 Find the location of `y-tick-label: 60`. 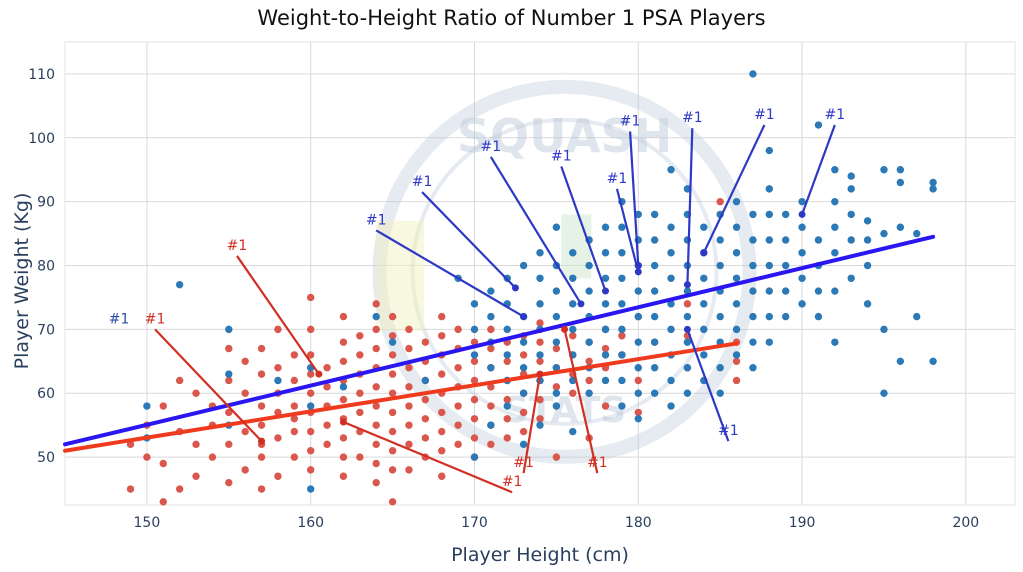

y-tick-label: 60 is located at coordinates (46, 394).